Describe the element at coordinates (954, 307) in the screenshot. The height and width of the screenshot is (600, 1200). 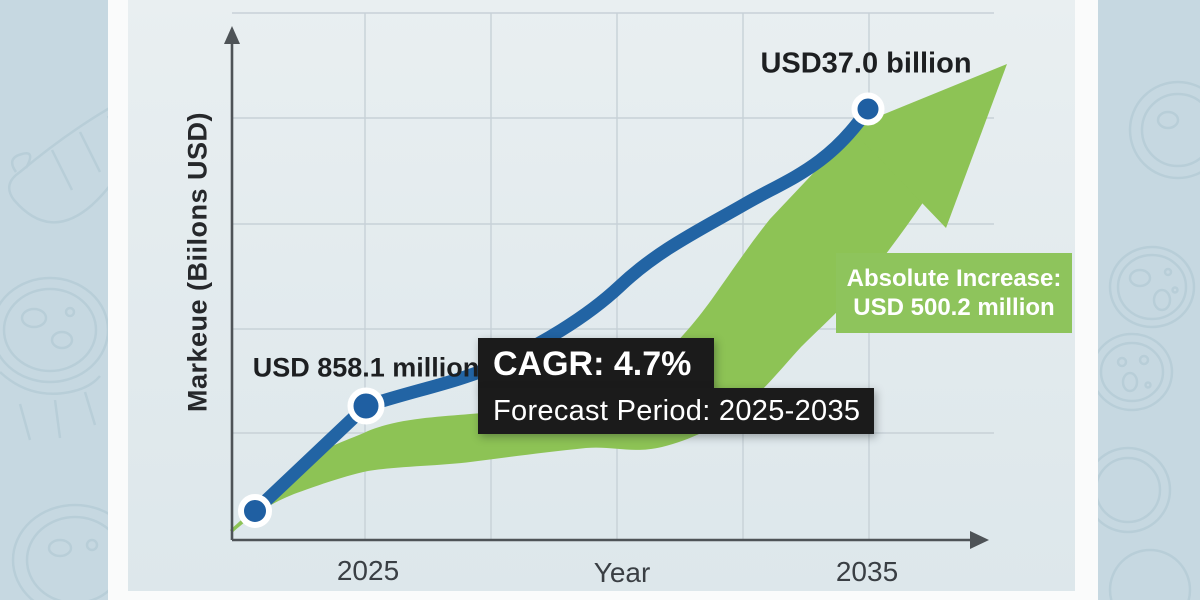
I see `absolute-increase-line2: USD 500.2 million` at that location.